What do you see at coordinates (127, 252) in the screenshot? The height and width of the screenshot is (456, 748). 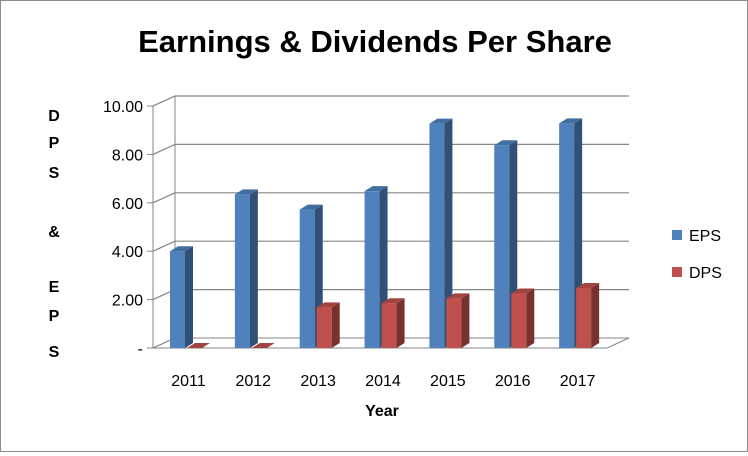 I see `y-tick-label: 4.00` at bounding box center [127, 252].